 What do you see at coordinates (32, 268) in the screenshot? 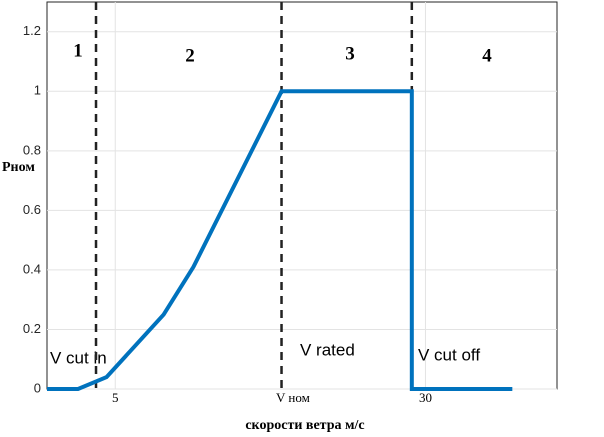
I see `y-tick-label: 0.4` at bounding box center [32, 268].